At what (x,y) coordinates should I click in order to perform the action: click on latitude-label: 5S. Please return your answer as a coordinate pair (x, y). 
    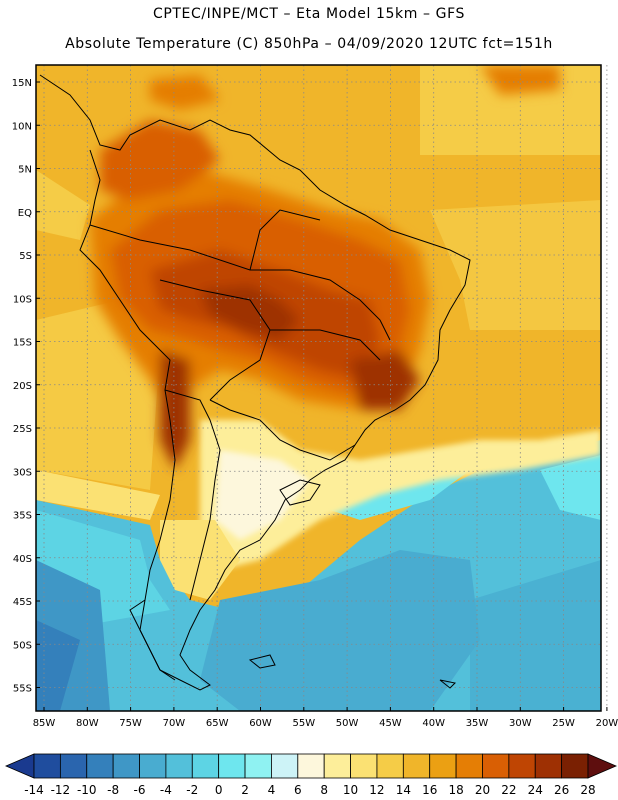
    Looking at the image, I should click on (25, 256).